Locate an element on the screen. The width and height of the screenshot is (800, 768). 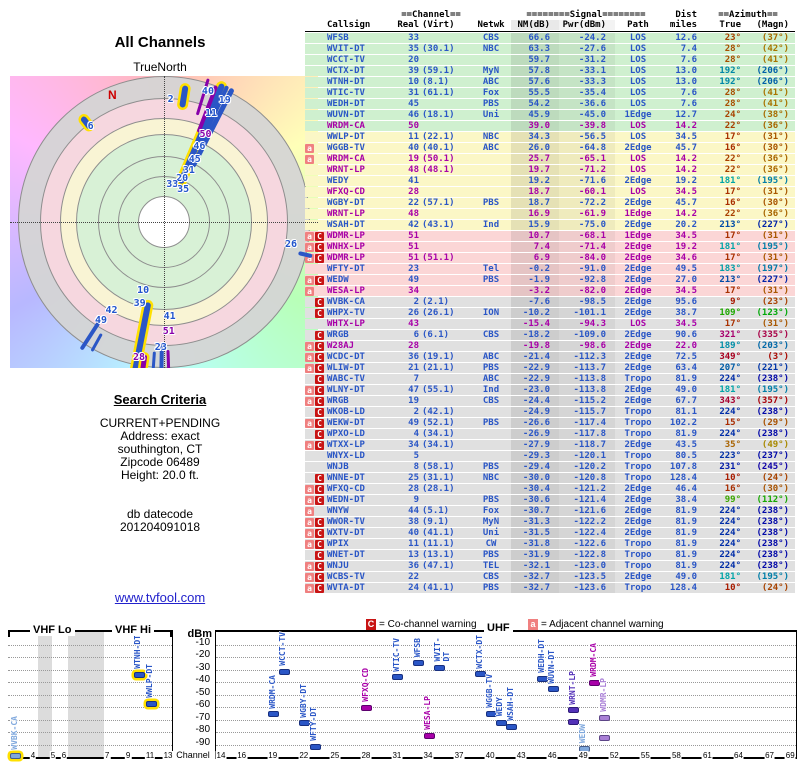
callsign: WHTX-LP is located at coordinates (346, 324).